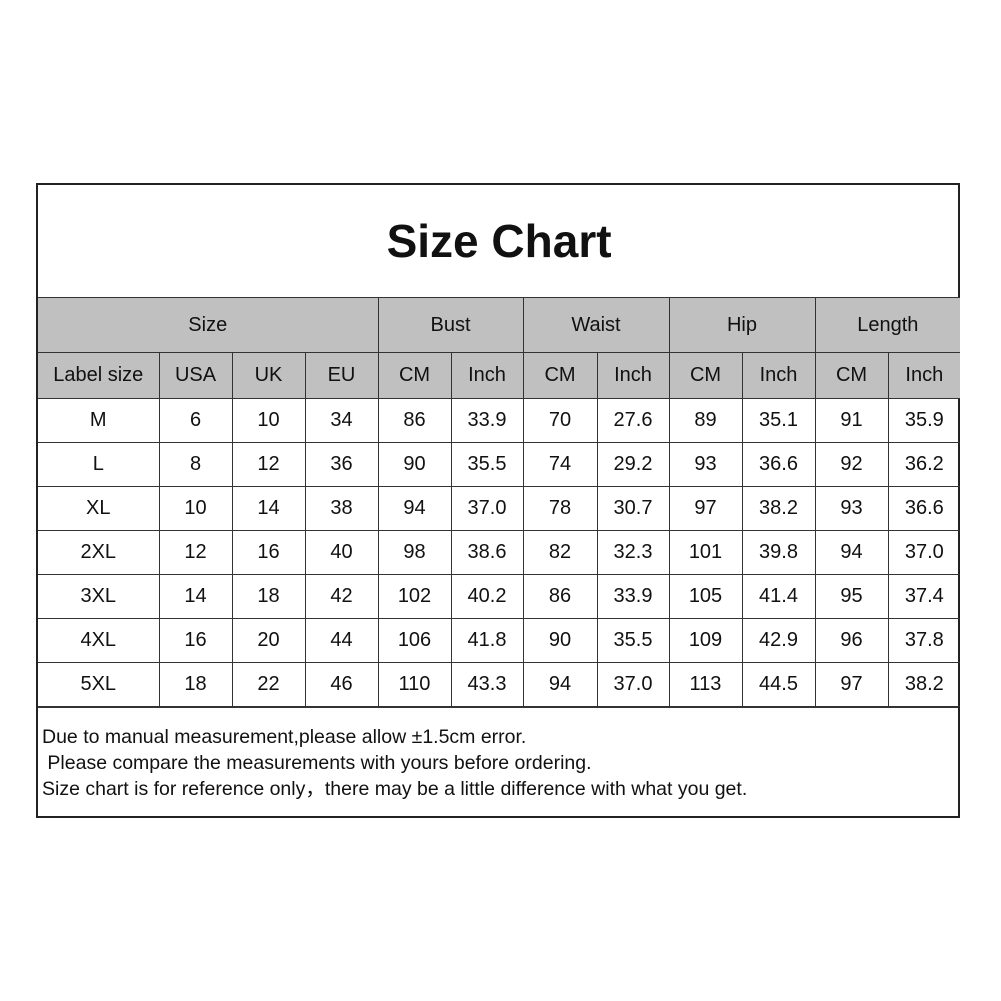 The height and width of the screenshot is (1001, 1001). I want to click on column-header: Label size, so click(99, 375).